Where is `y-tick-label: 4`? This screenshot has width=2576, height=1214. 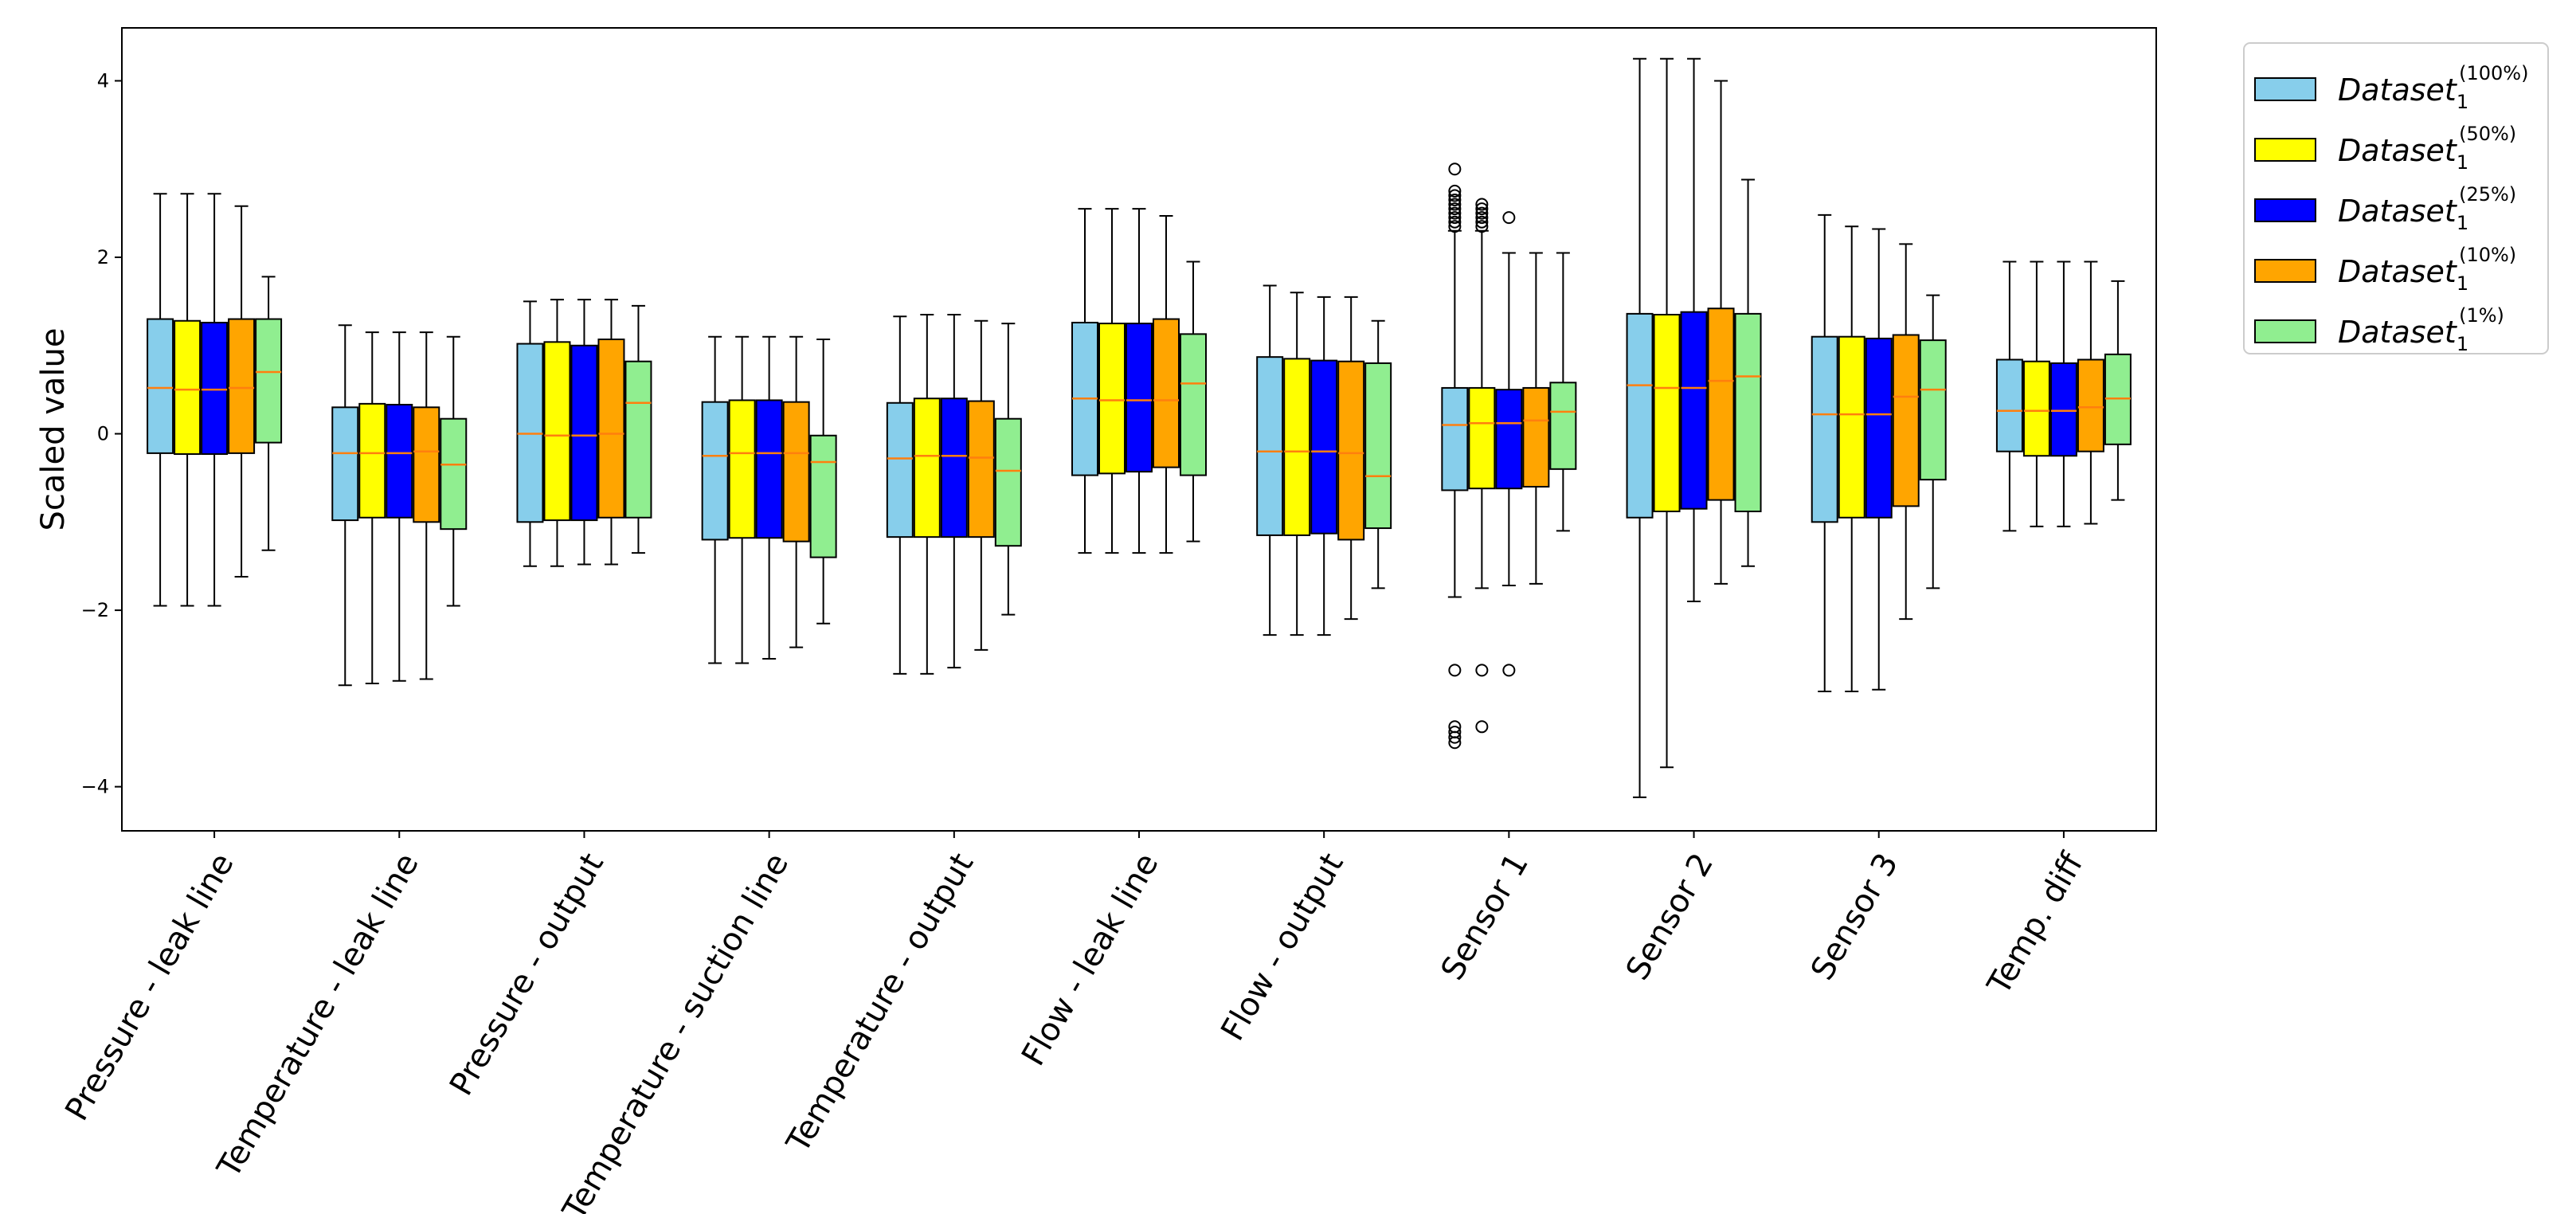 y-tick-label: 4 is located at coordinates (103, 80).